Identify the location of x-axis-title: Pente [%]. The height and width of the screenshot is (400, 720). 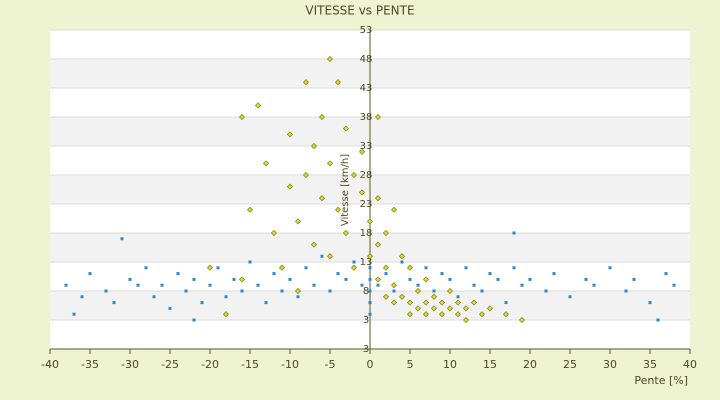
(661, 380).